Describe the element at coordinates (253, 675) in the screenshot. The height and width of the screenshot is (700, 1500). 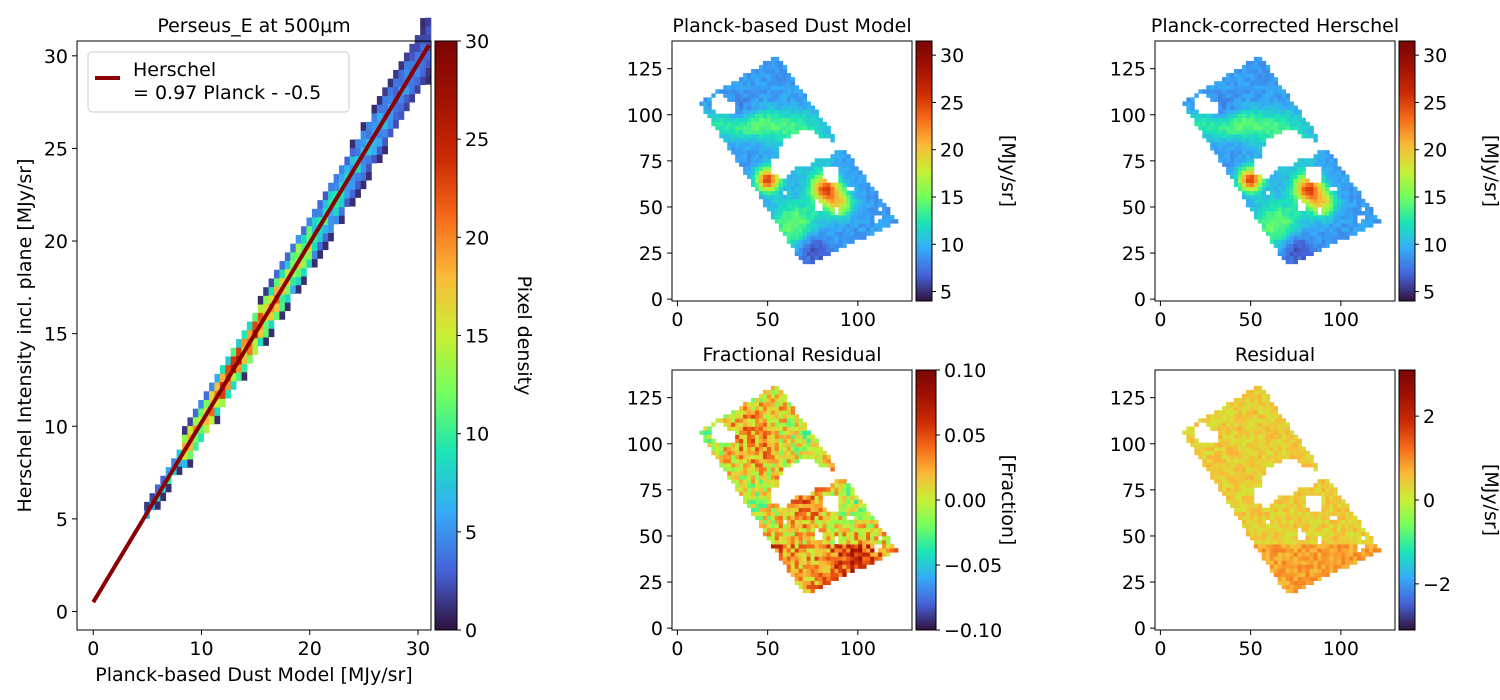
I see `scatter-xlabel: Planck-based Dust Model [MJy/sr]` at that location.